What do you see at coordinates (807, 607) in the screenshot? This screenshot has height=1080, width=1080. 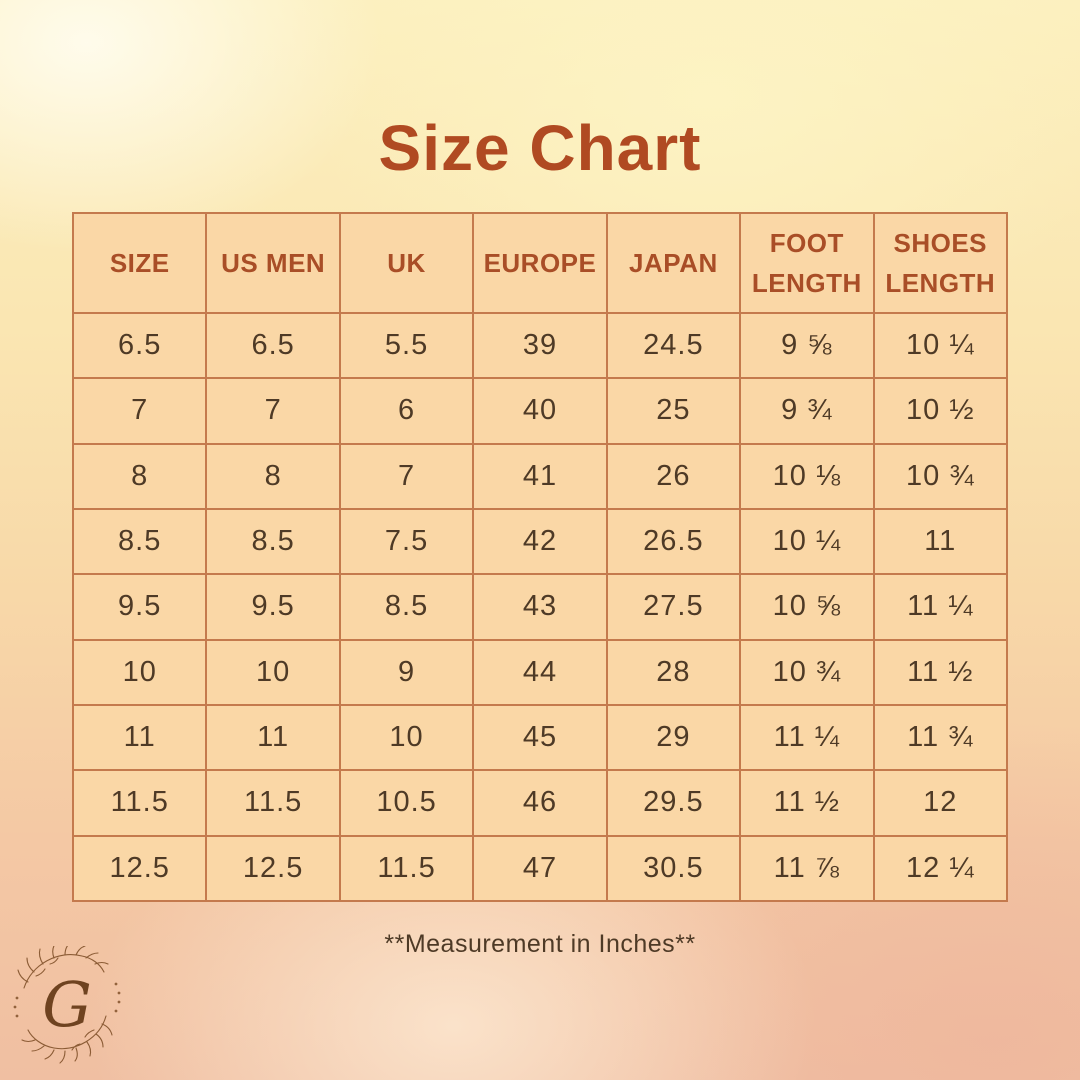 I see `table-cell: 10 ⅝` at bounding box center [807, 607].